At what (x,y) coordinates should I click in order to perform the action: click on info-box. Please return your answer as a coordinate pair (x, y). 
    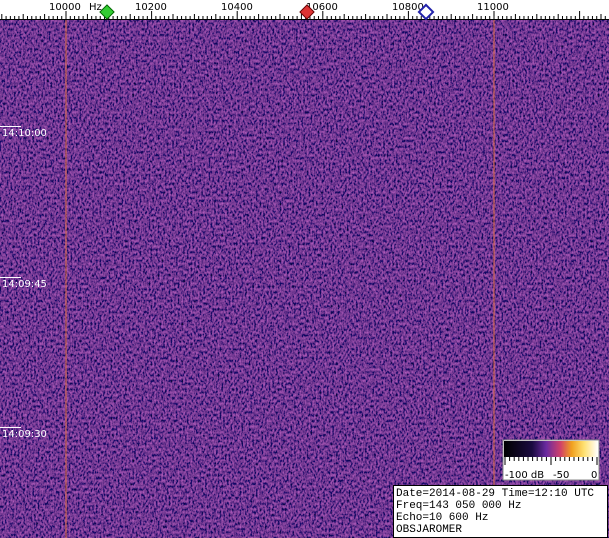
    Looking at the image, I should click on (500, 511).